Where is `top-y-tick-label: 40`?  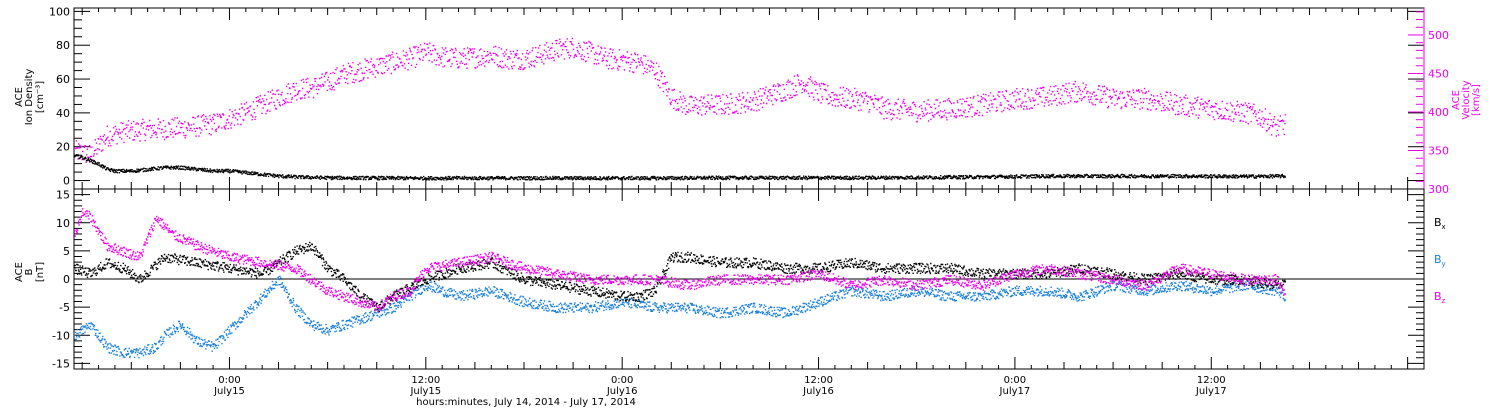
top-y-tick-label: 40 is located at coordinates (63, 113).